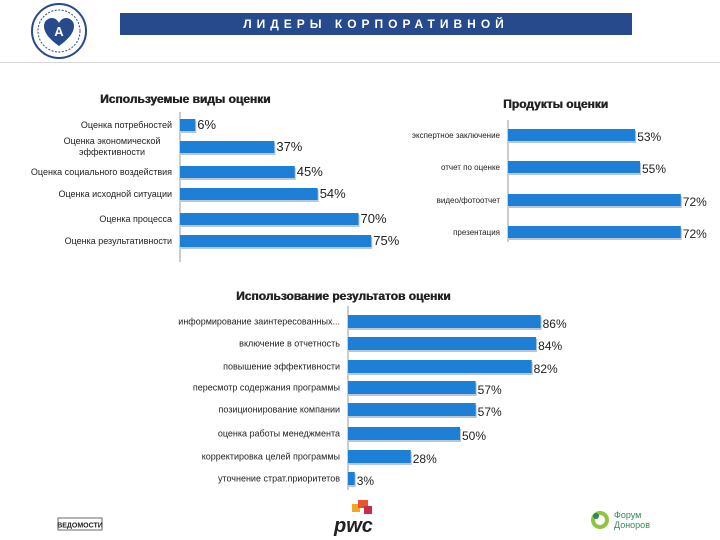 Image resolution: width=720 pixels, height=540 pixels. What do you see at coordinates (474, 436) in the screenshot?
I see `chart3-value-label: 50%` at bounding box center [474, 436].